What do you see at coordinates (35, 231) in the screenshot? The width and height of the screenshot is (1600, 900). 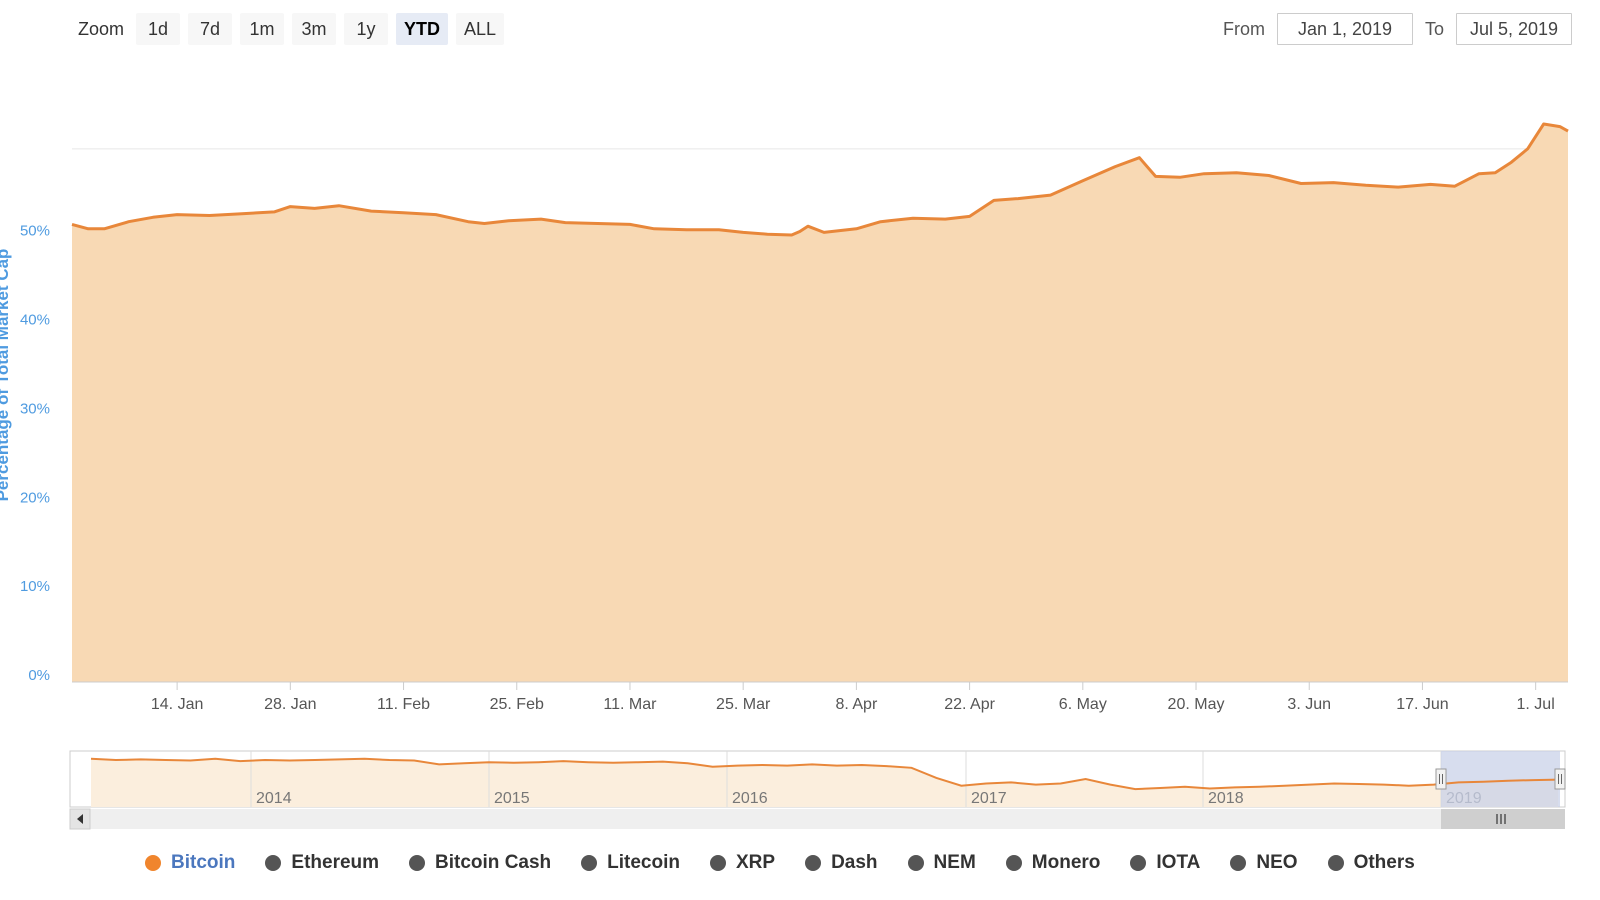 I see `y-tick-label: 50%` at bounding box center [35, 231].